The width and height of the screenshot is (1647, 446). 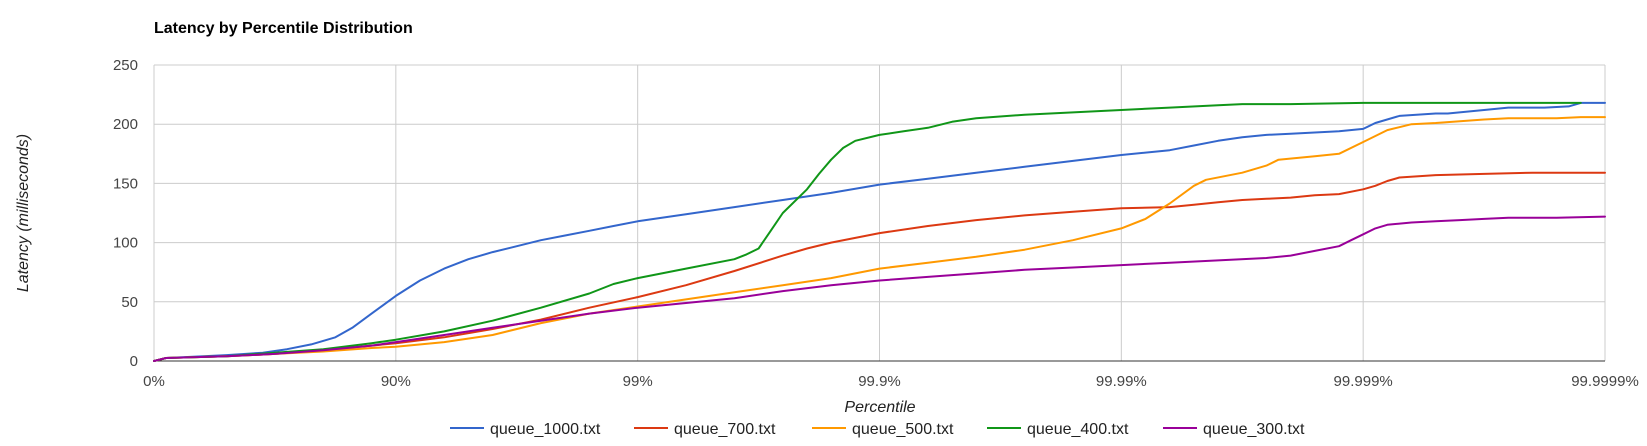 What do you see at coordinates (154, 381) in the screenshot?
I see `x-tick-label: 0%` at bounding box center [154, 381].